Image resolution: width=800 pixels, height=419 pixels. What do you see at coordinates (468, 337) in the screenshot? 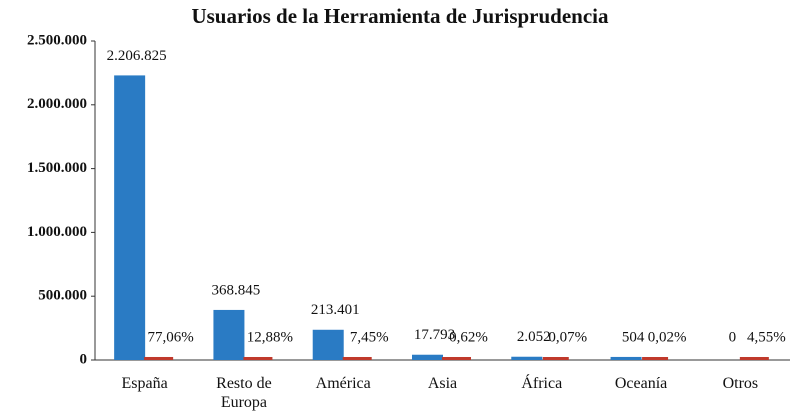
I see `data-label: 0,62%` at bounding box center [468, 337].